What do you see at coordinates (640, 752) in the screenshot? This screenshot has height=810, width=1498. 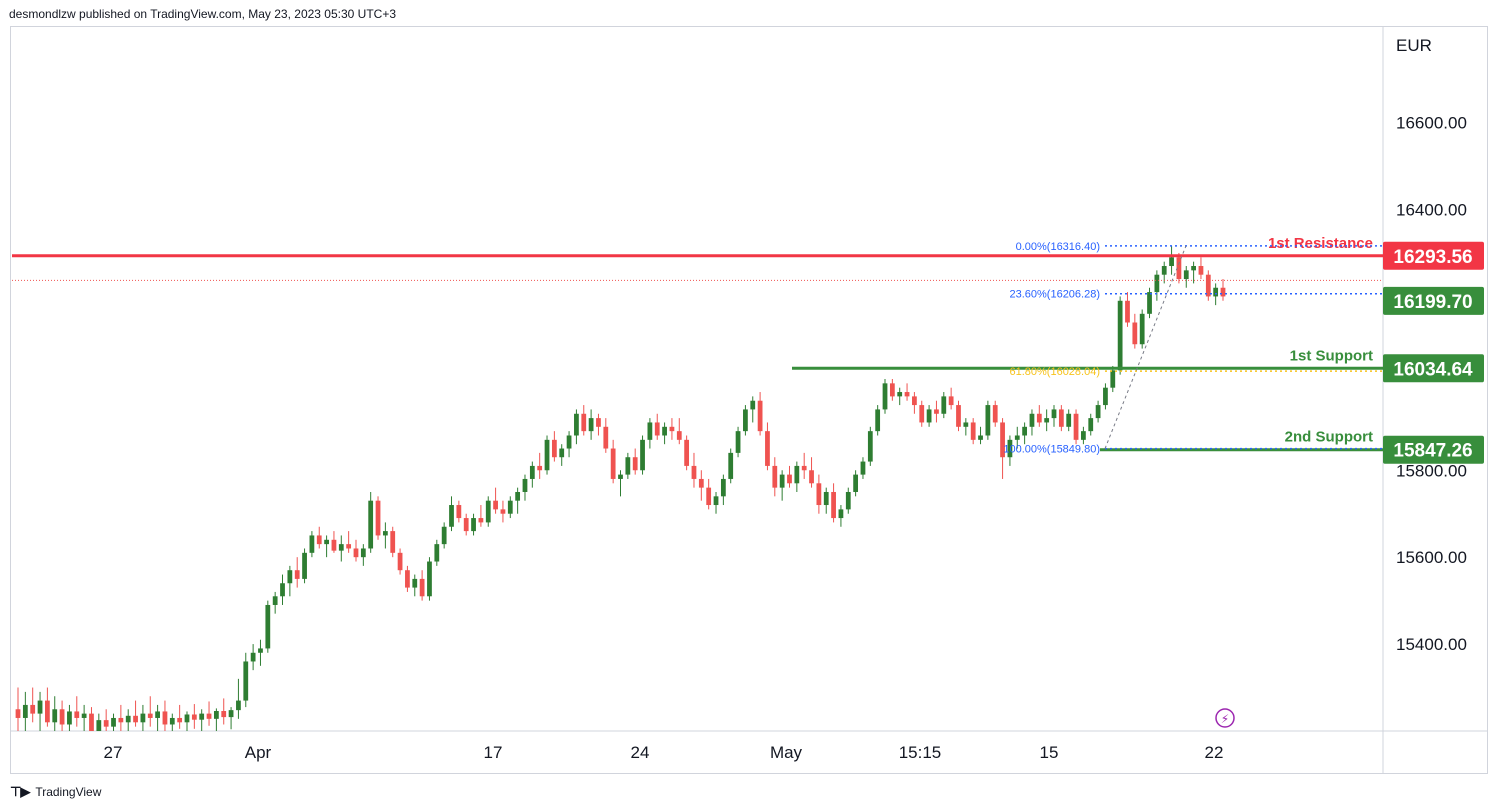 I see `x-tick-label: 24` at bounding box center [640, 752].